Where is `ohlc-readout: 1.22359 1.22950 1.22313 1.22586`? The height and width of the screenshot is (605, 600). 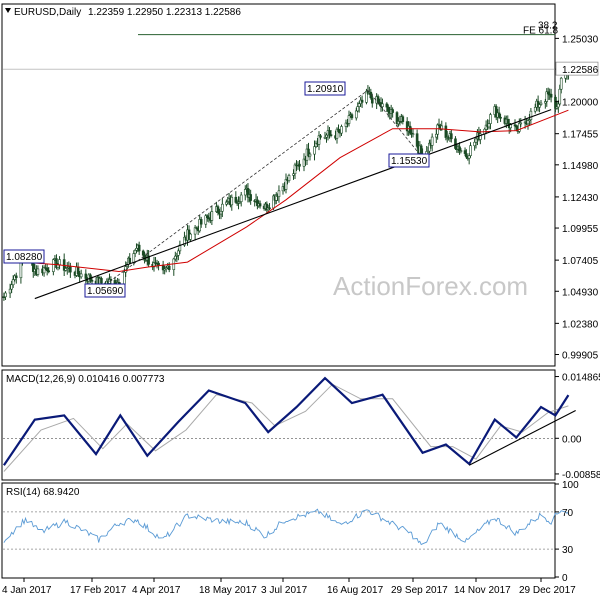
ohlc-readout: 1.22359 1.22950 1.22313 1.22586 is located at coordinates (164, 12).